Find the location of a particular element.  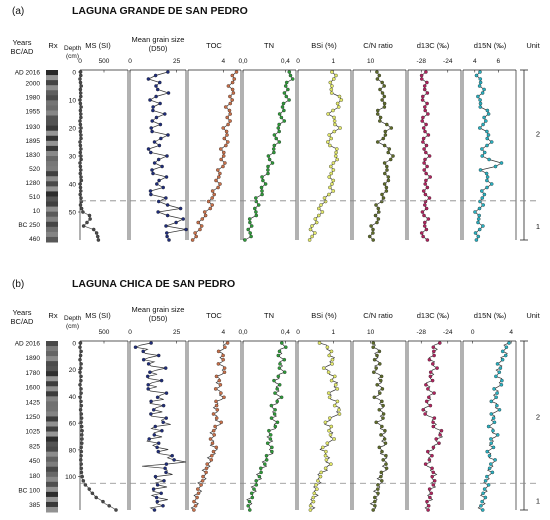

series-name: TN is located at coordinates (269, 45).